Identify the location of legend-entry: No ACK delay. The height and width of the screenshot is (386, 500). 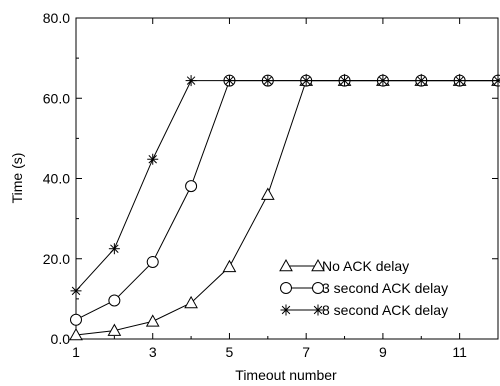
(344, 266).